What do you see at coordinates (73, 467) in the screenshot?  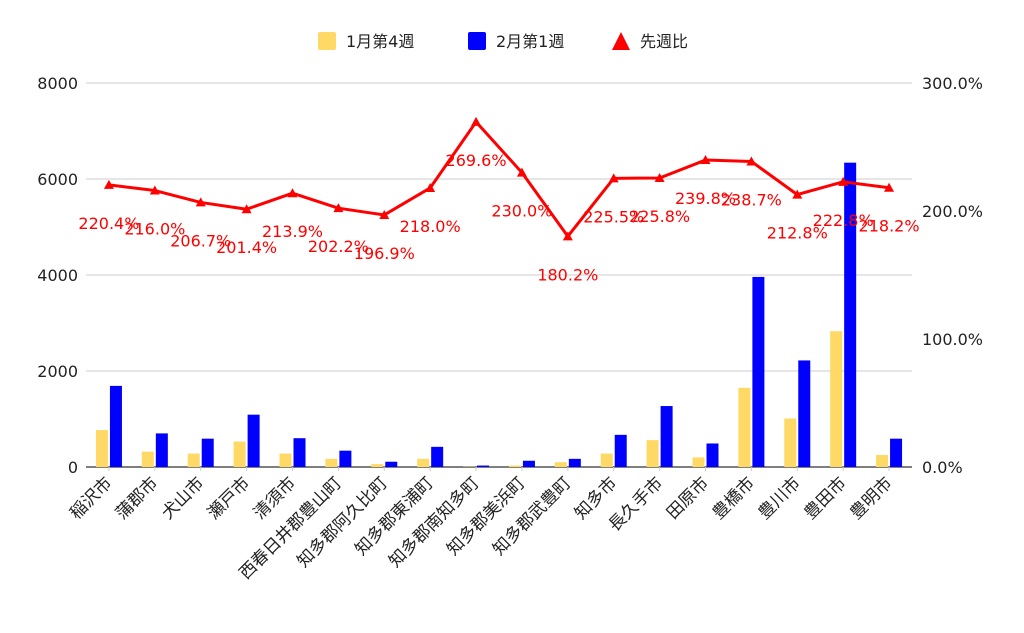 I see `left-tick-label: 0` at bounding box center [73, 467].